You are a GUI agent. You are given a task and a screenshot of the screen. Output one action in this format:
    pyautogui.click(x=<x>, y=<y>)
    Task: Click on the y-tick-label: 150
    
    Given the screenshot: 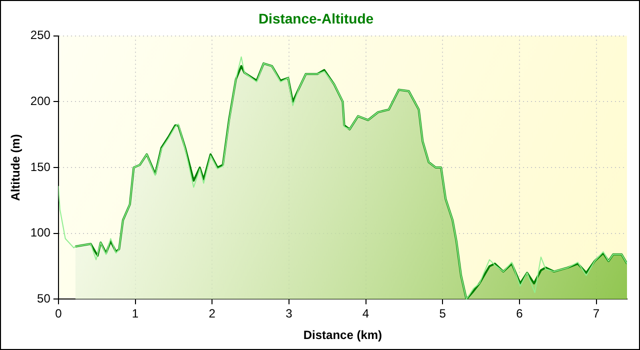 What is the action you would take?
    pyautogui.click(x=40, y=167)
    